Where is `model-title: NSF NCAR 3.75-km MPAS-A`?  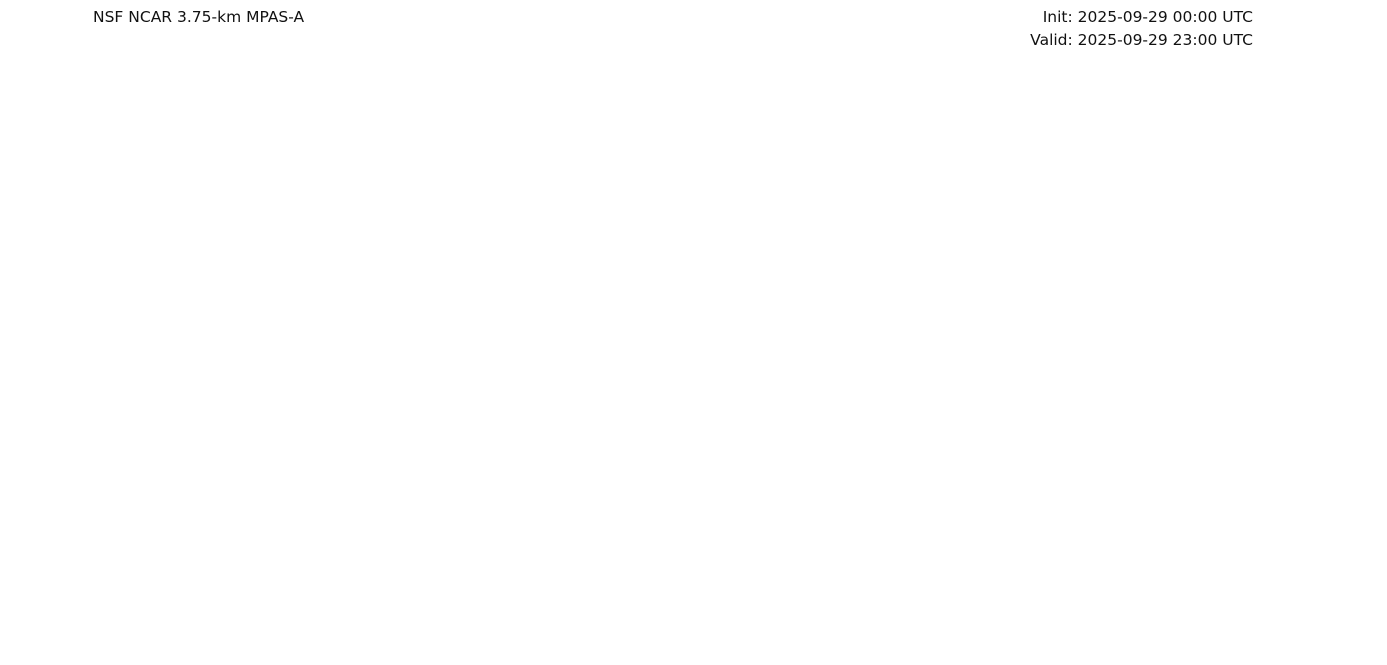 model-title: NSF NCAR 3.75-km MPAS-A is located at coordinates (199, 17).